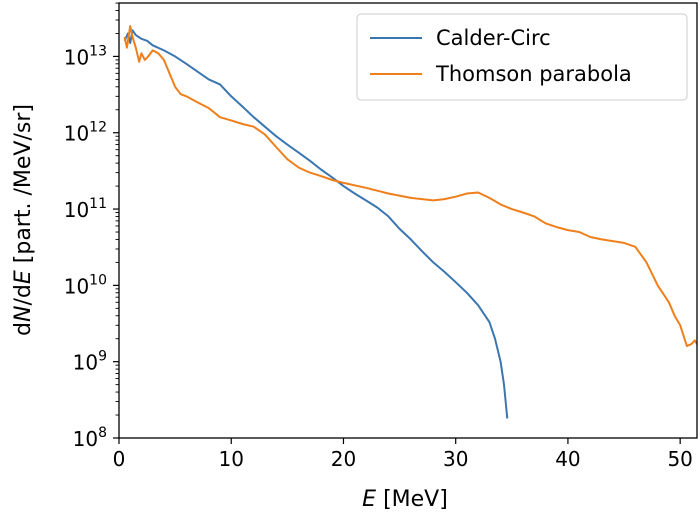  What do you see at coordinates (119, 459) in the screenshot?
I see `x-tick-label: 0` at bounding box center [119, 459].